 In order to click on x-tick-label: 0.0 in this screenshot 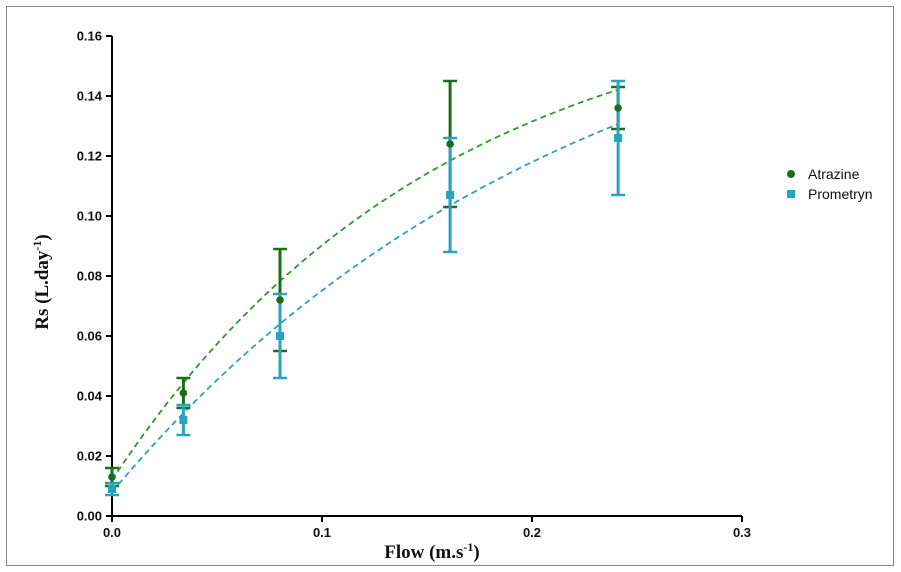, I will do `click(112, 532)`.